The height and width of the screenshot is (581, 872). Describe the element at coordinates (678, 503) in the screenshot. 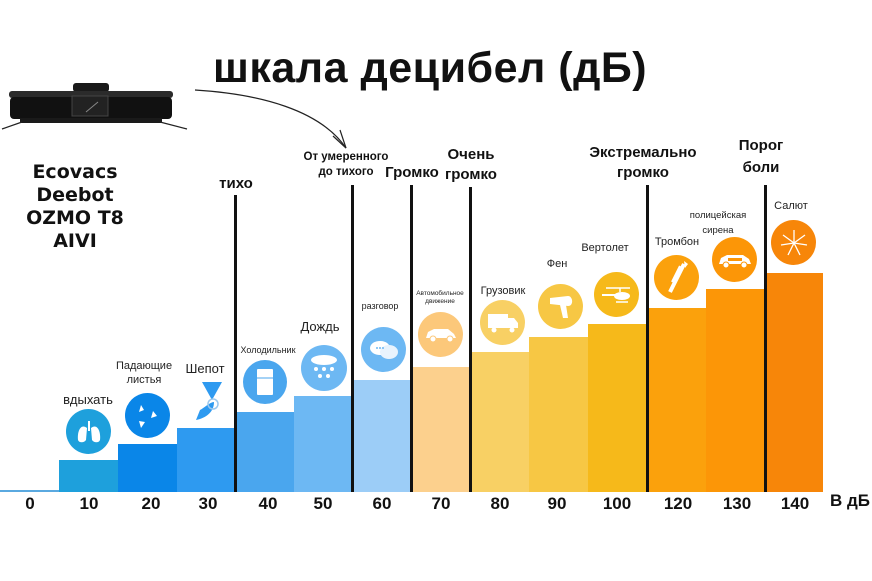

I see `tick-120: 120` at that location.